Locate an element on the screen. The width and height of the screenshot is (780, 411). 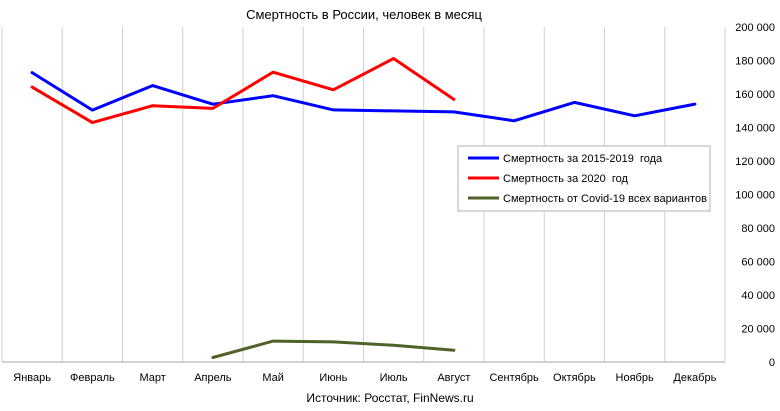
y-tick-label-5: 100 000 is located at coordinates (755, 196).